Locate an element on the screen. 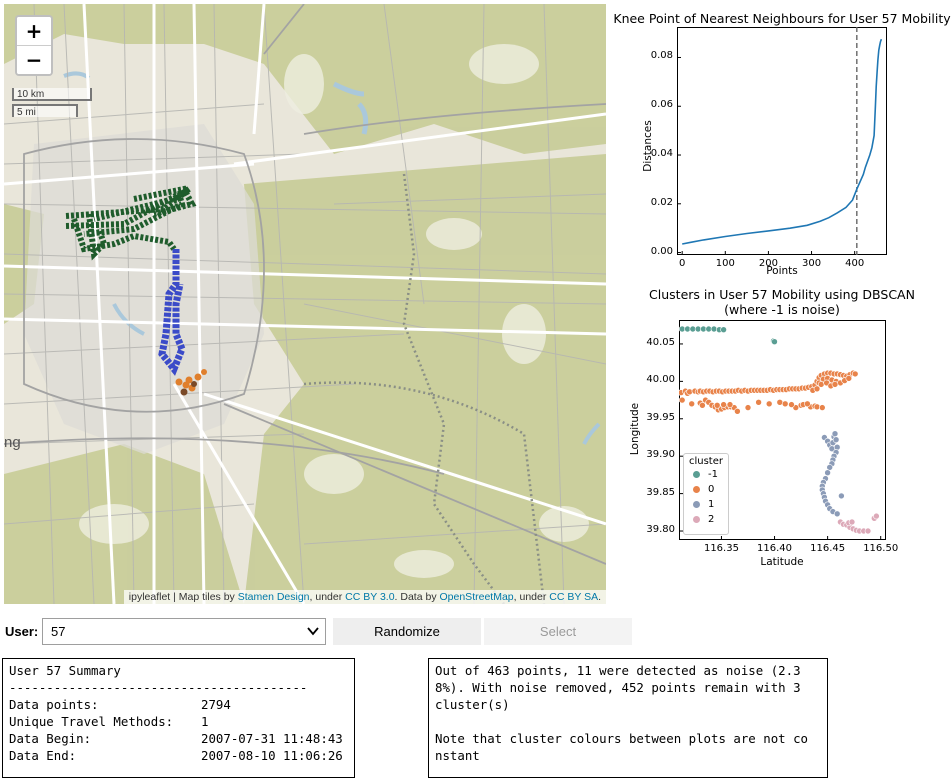 The image size is (951, 778). zoom-in-button: + is located at coordinates (34, 31).